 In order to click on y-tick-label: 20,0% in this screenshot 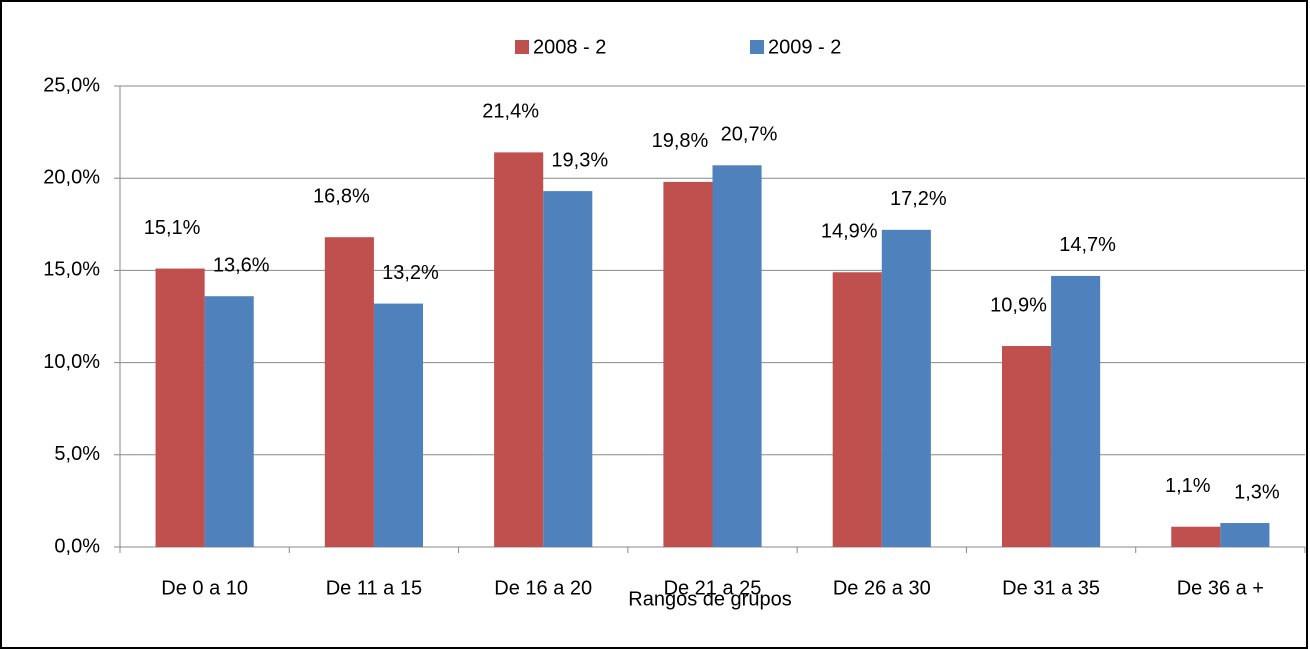, I will do `click(71, 177)`.